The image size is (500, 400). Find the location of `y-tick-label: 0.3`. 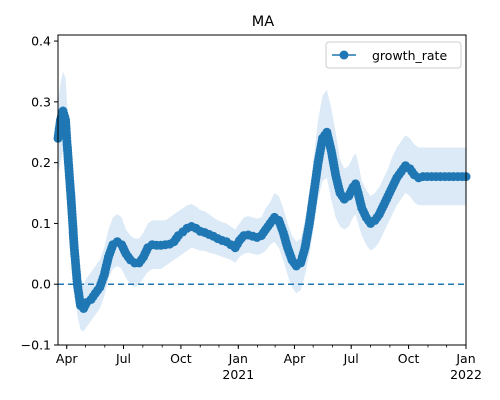

y-tick-label: 0.3 is located at coordinates (41, 101).